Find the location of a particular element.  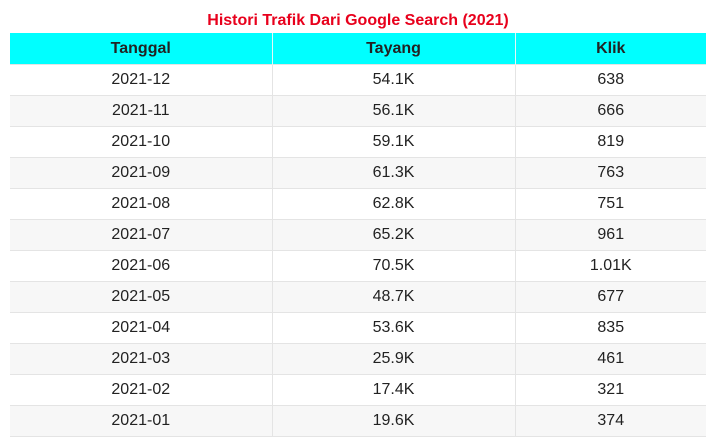

cell-tayang: 53.6K is located at coordinates (394, 328).